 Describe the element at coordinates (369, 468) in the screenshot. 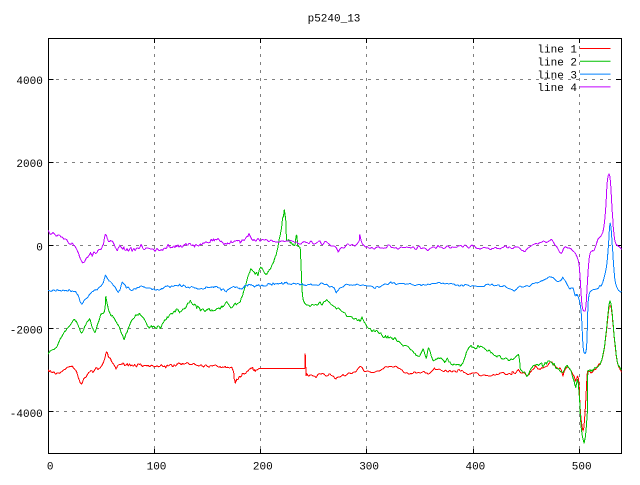

I see `svg-text: 300` at that location.